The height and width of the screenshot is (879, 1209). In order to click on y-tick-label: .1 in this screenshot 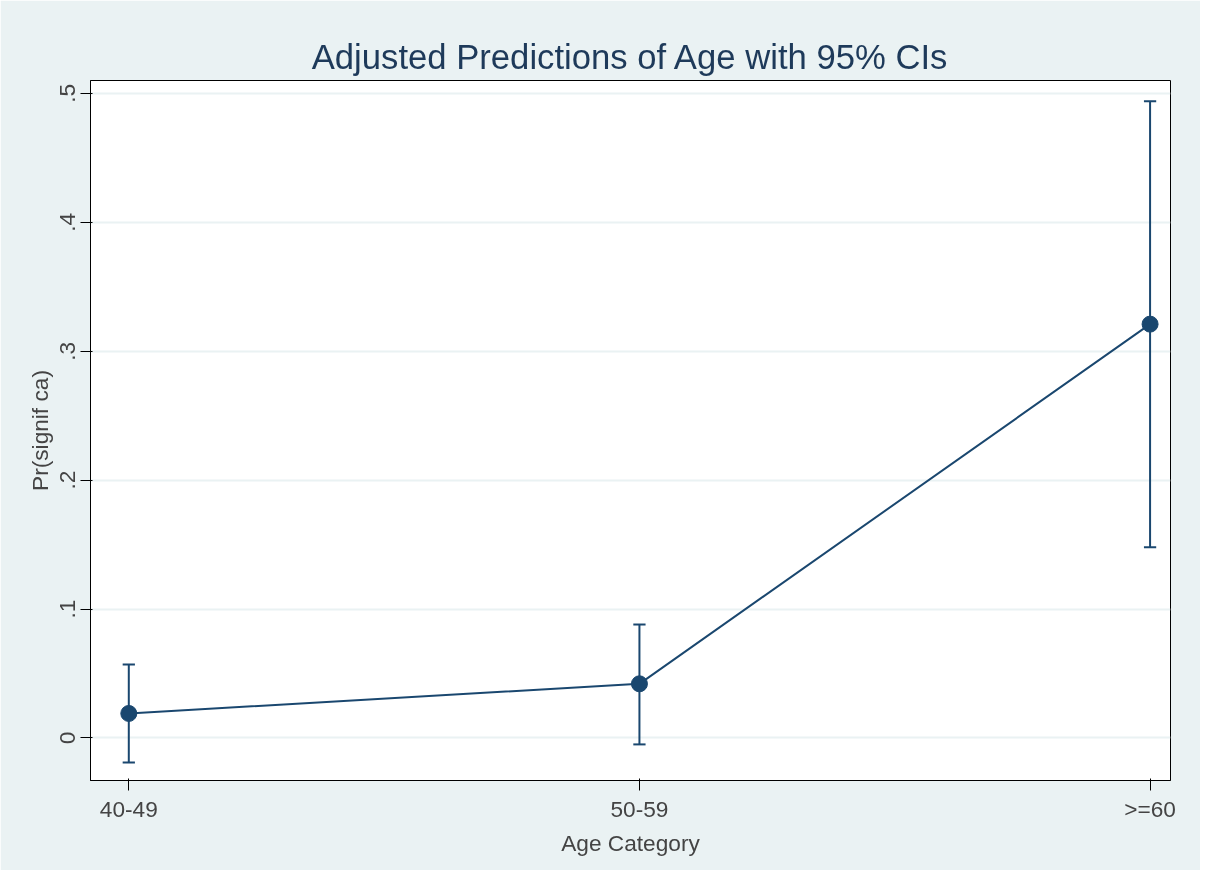, I will do `click(67, 609)`.